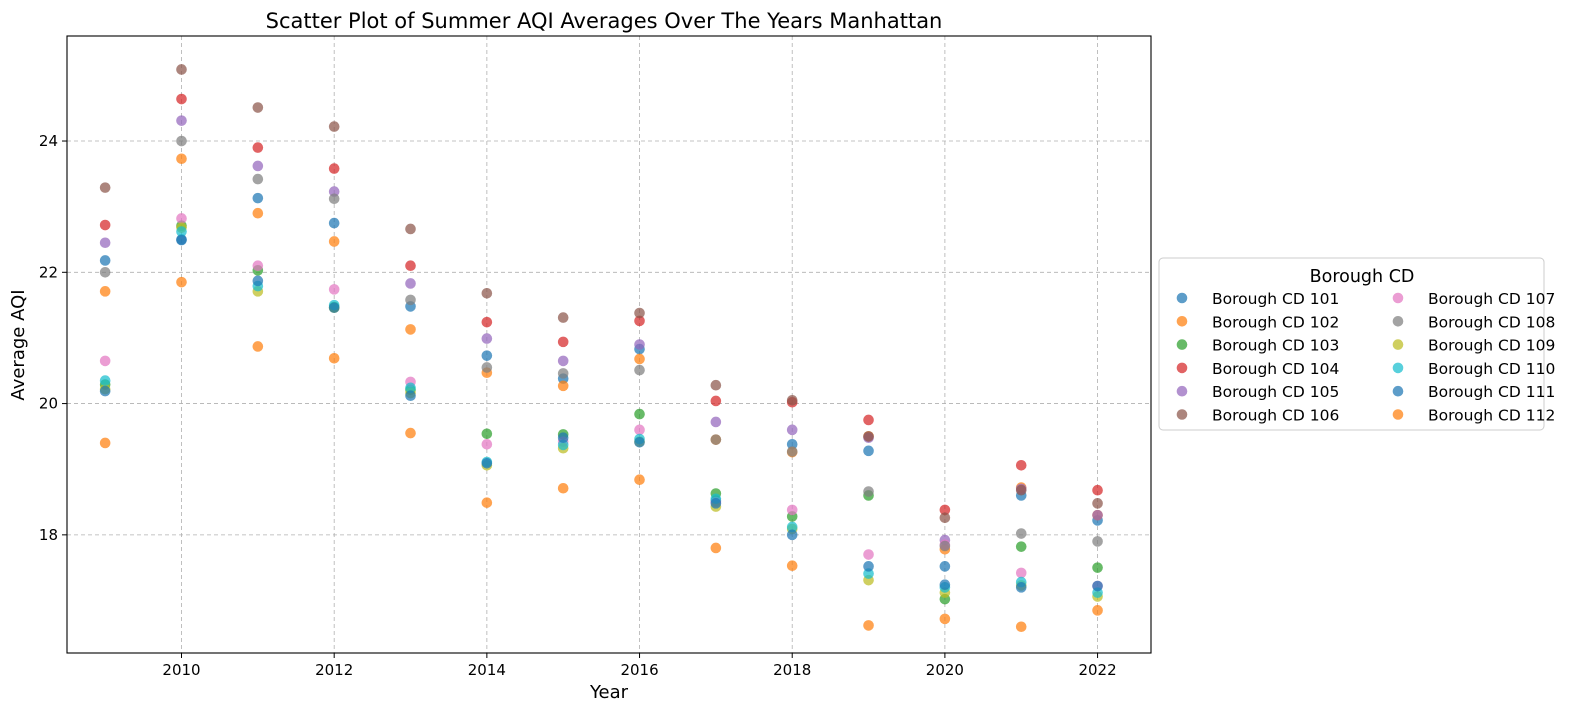 The width and height of the screenshot is (1581, 711). Describe the element at coordinates (1097, 670) in the screenshot. I see `x-tick-label: 2022` at that location.